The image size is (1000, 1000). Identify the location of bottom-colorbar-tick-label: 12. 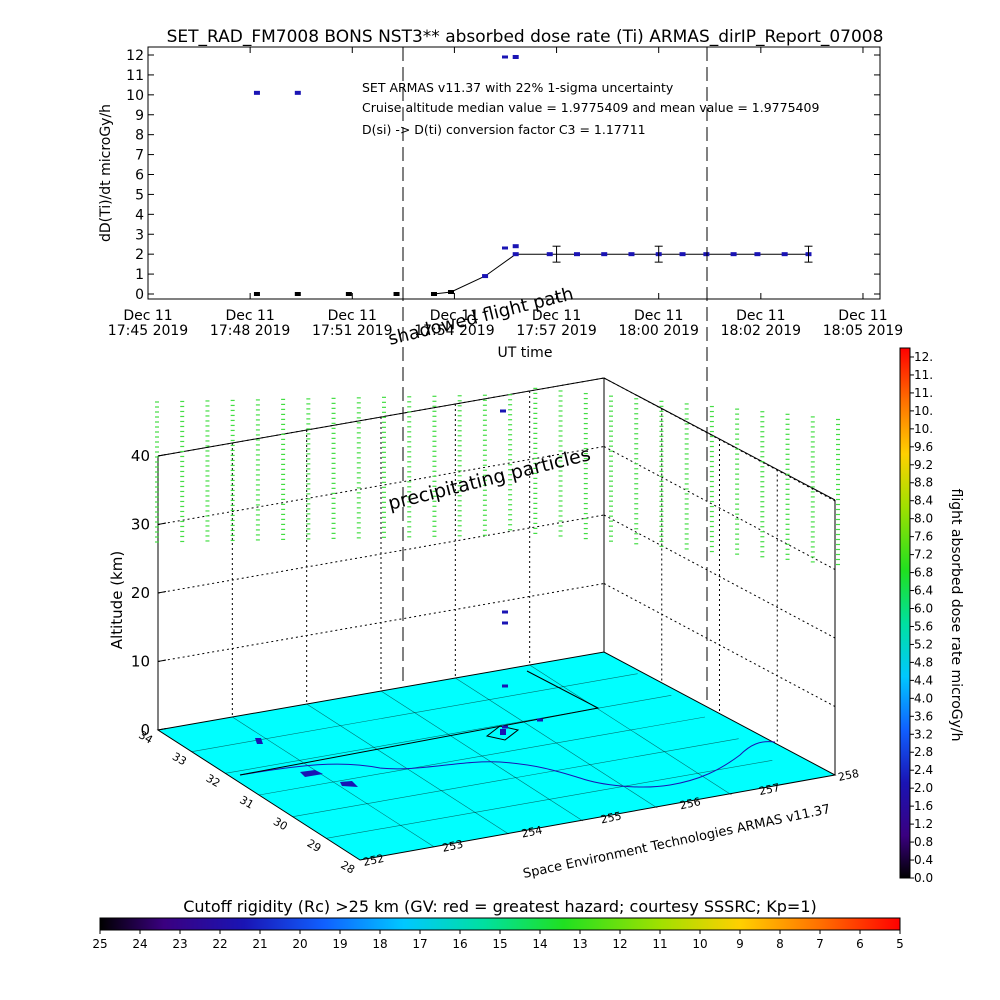
(619, 944).